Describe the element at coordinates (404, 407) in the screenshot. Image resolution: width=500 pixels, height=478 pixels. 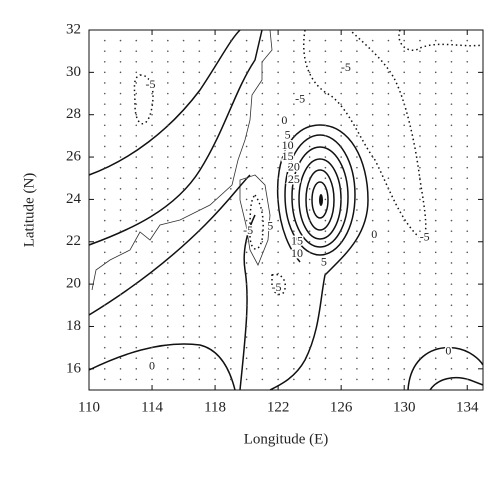
I see `x-tick-label: 130` at that location.